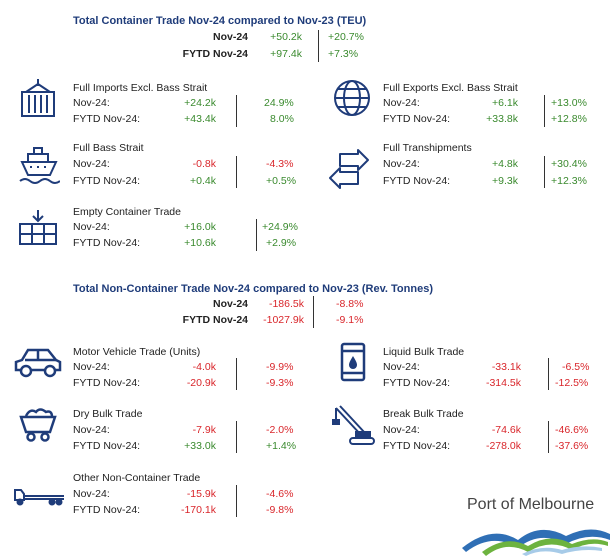  What do you see at coordinates (401, 164) in the screenshot?
I see `tranship-label-0: Nov-24:` at bounding box center [401, 164].